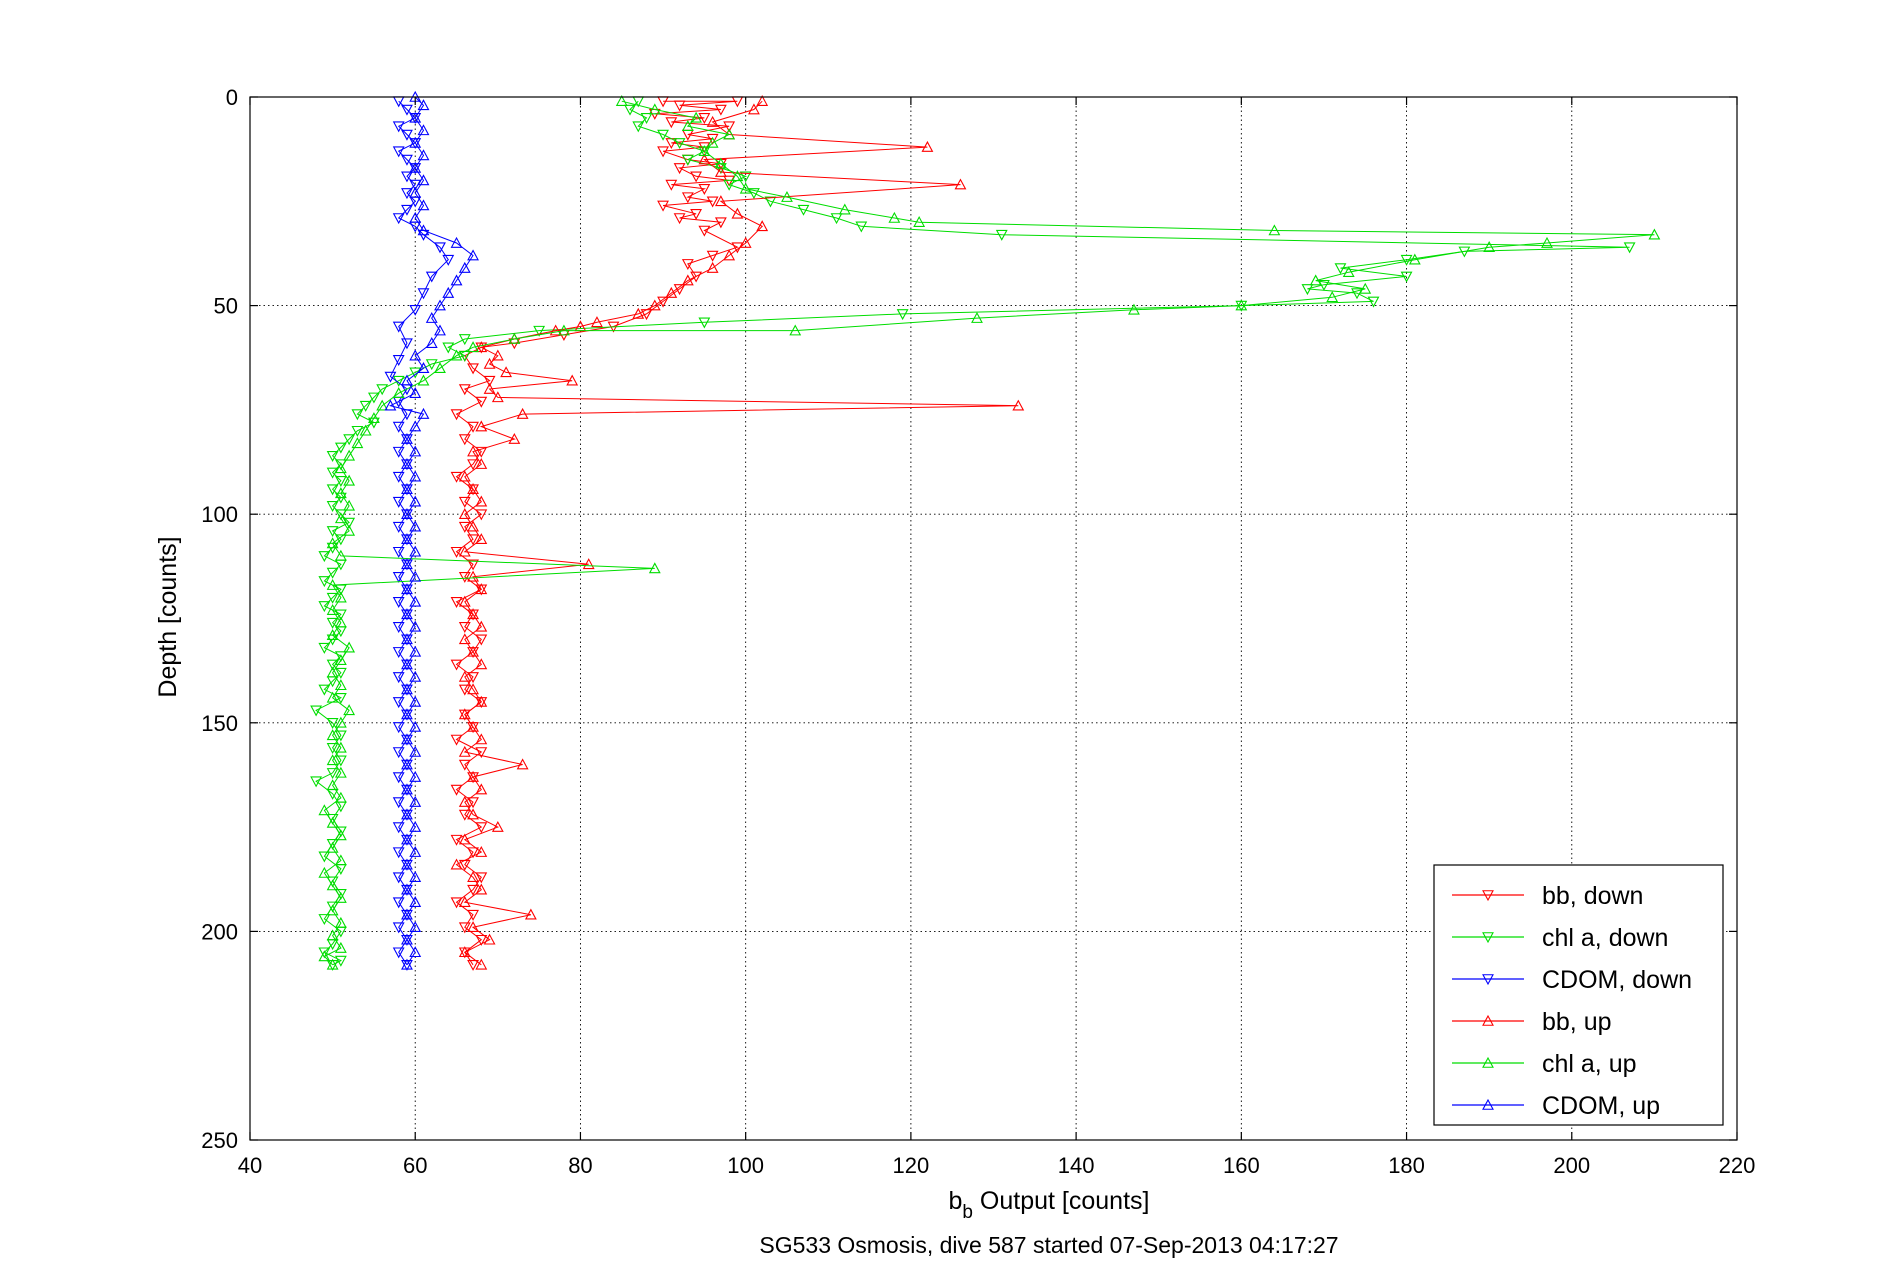 Image resolution: width=1891 pixels, height=1262 pixels. Describe the element at coordinates (580, 1165) in the screenshot. I see `x-tick-label: 80` at that location.